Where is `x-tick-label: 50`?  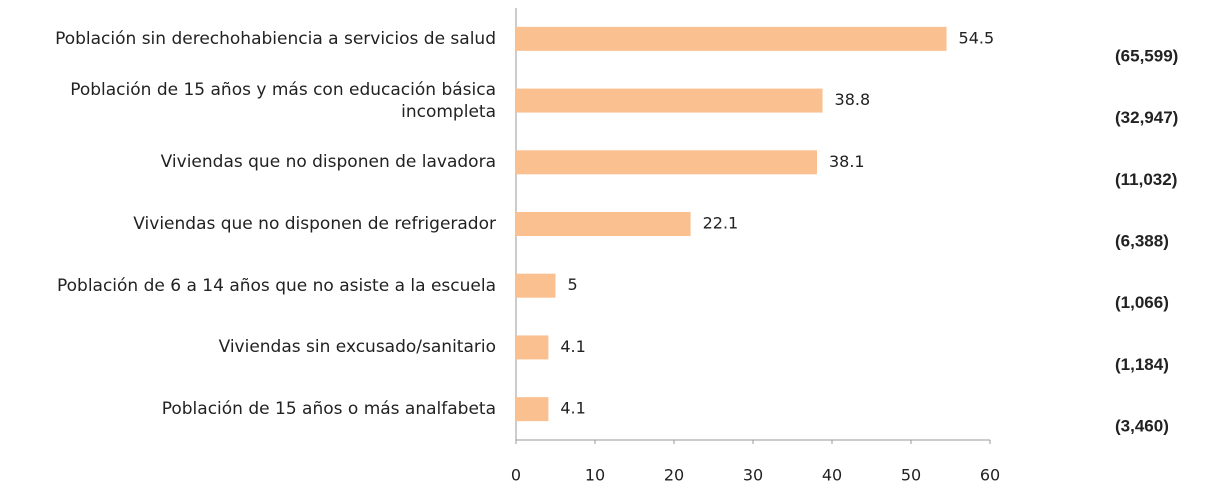
x-tick-label: 50 is located at coordinates (911, 475).